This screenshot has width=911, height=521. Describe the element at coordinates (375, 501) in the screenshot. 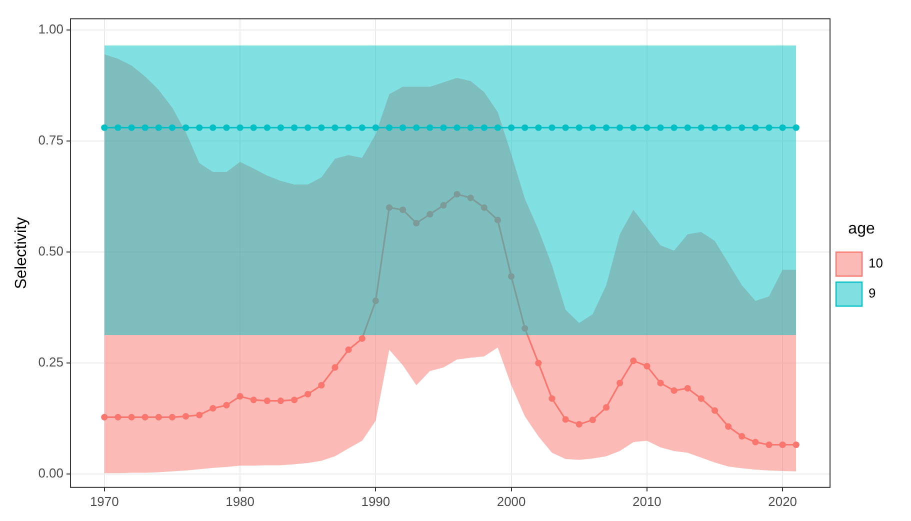

I see `x-tick-label: 1990` at that location.